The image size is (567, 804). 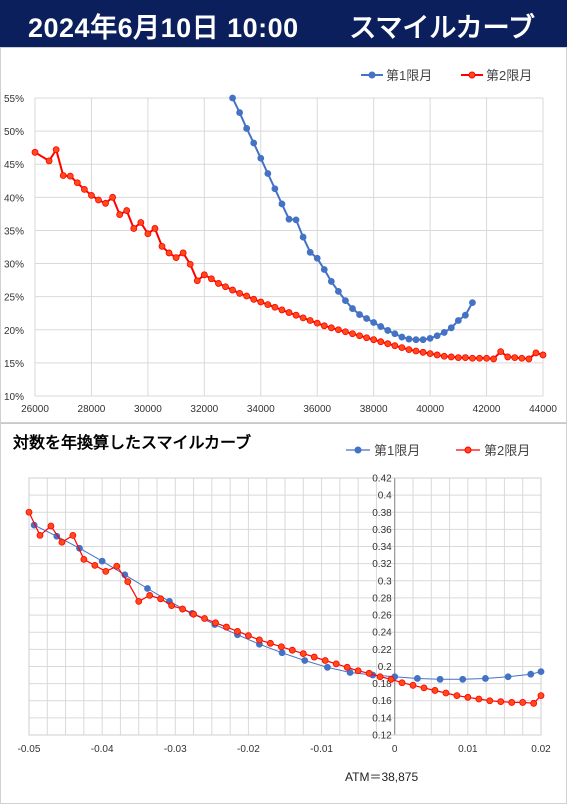 I want to click on legend-label-1: 第1限月, so click(x=409, y=75).